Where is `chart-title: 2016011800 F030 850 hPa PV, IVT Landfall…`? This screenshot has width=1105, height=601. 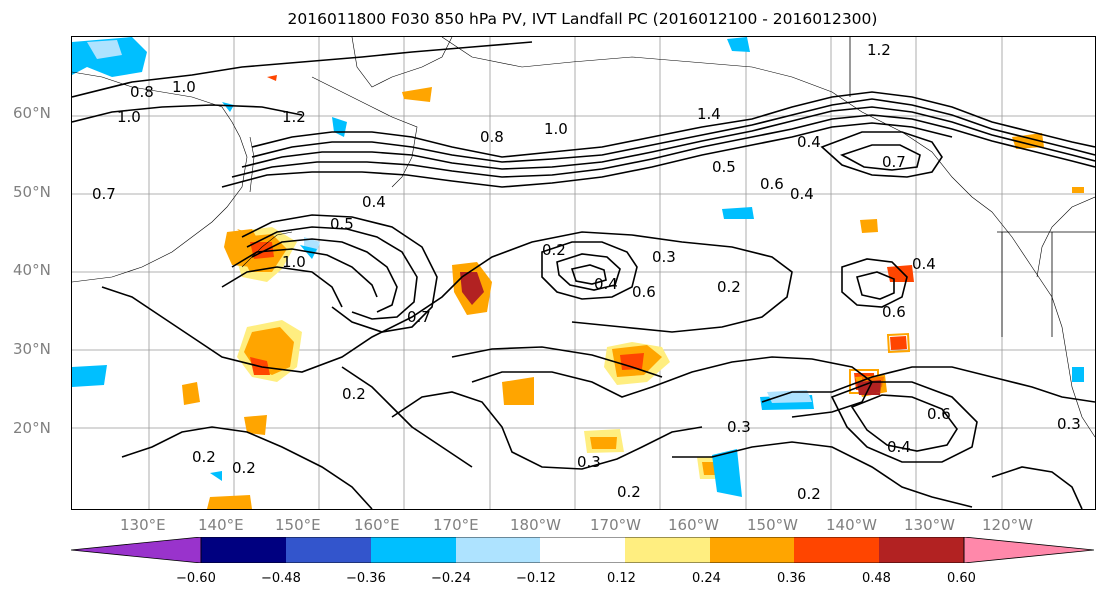
chart-title: 2016011800 F030 850 hPa PV, IVT Landfall… is located at coordinates (582, 19).